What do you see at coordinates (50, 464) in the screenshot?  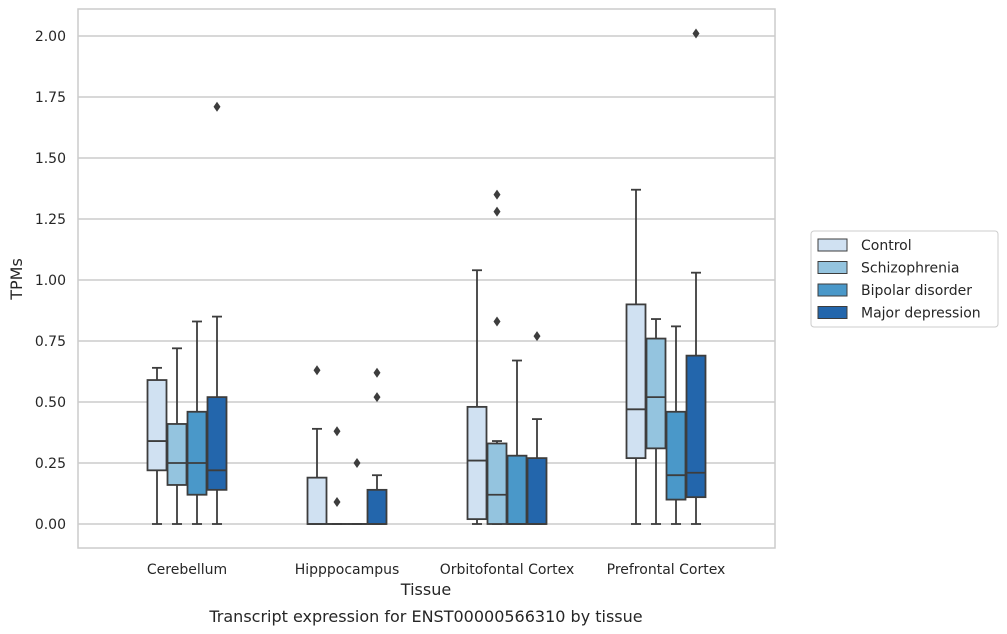 I see `y-tick-label: 0.25` at bounding box center [50, 464].